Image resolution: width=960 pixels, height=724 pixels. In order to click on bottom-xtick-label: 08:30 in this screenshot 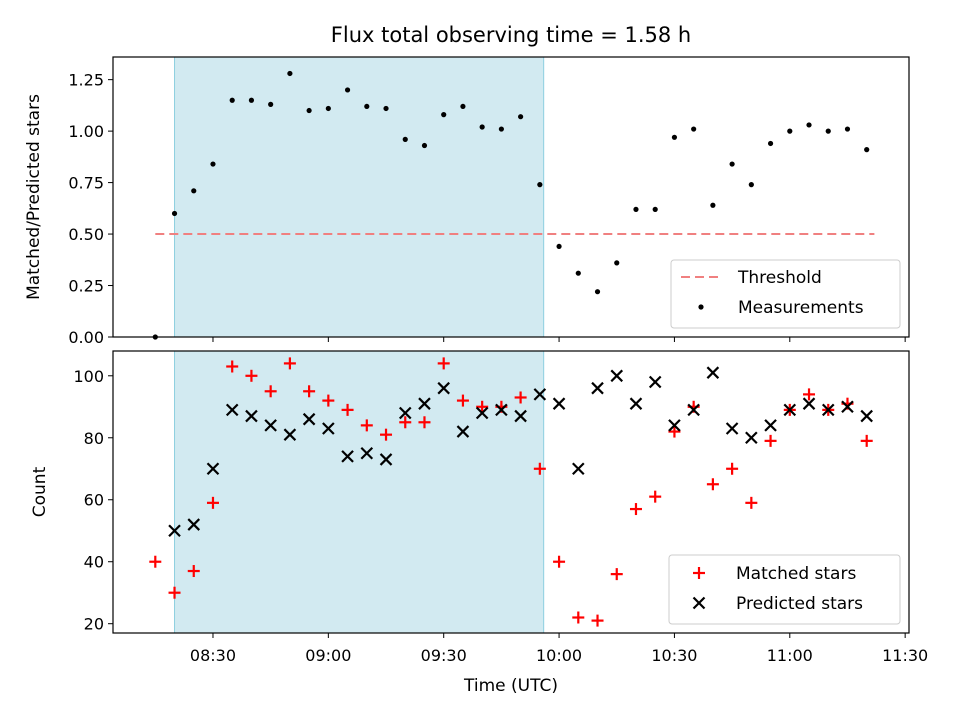, I will do `click(213, 655)`.